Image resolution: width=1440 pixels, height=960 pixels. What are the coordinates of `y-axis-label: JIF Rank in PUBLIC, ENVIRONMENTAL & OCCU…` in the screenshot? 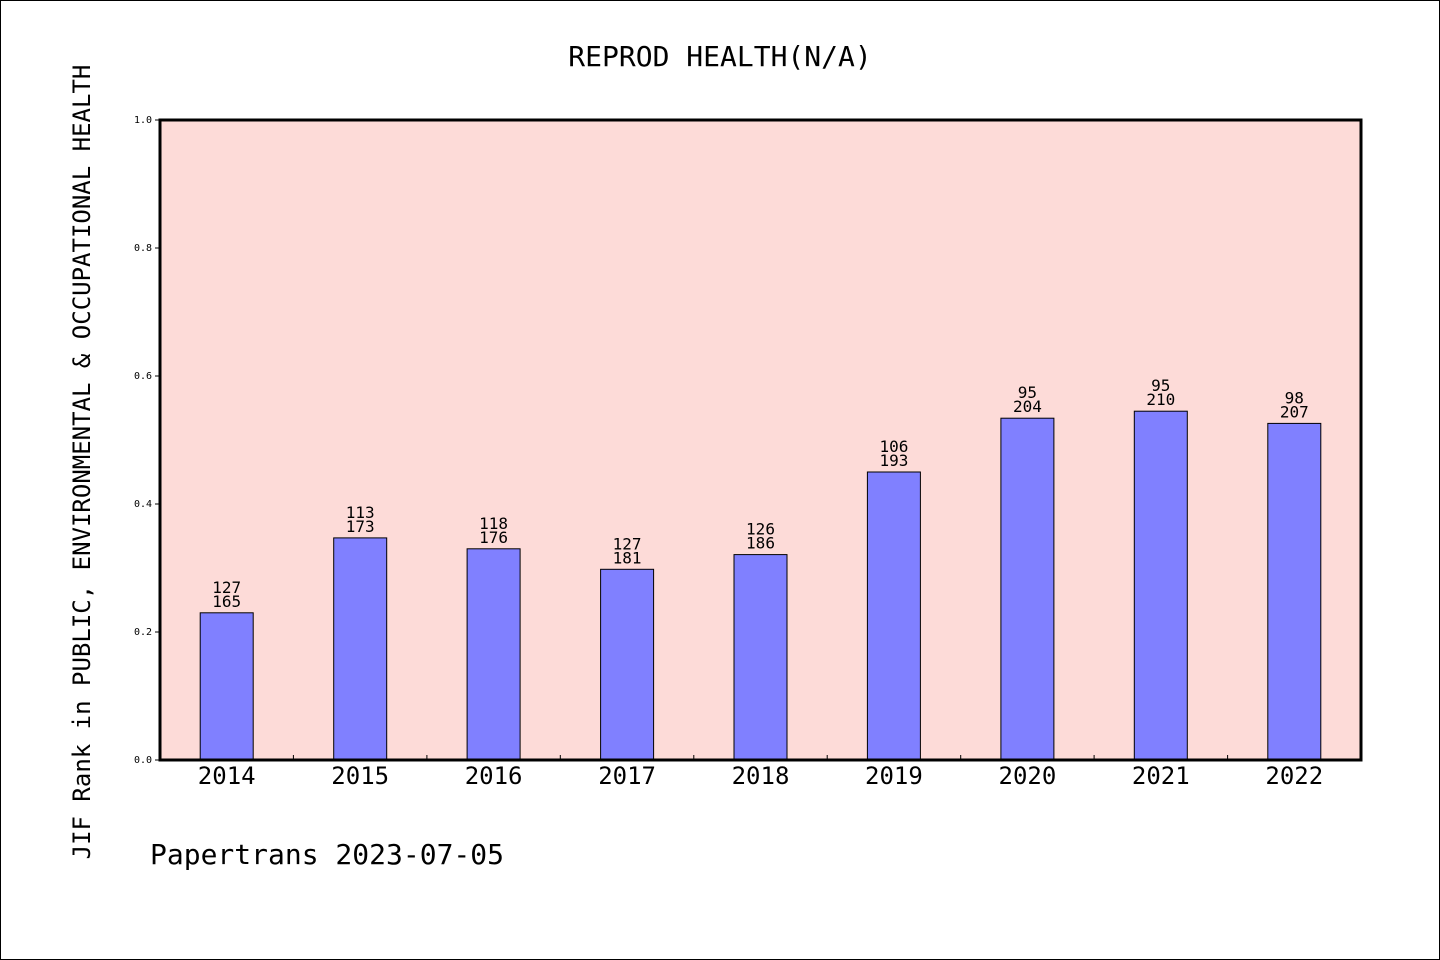 It's located at (82, 462).